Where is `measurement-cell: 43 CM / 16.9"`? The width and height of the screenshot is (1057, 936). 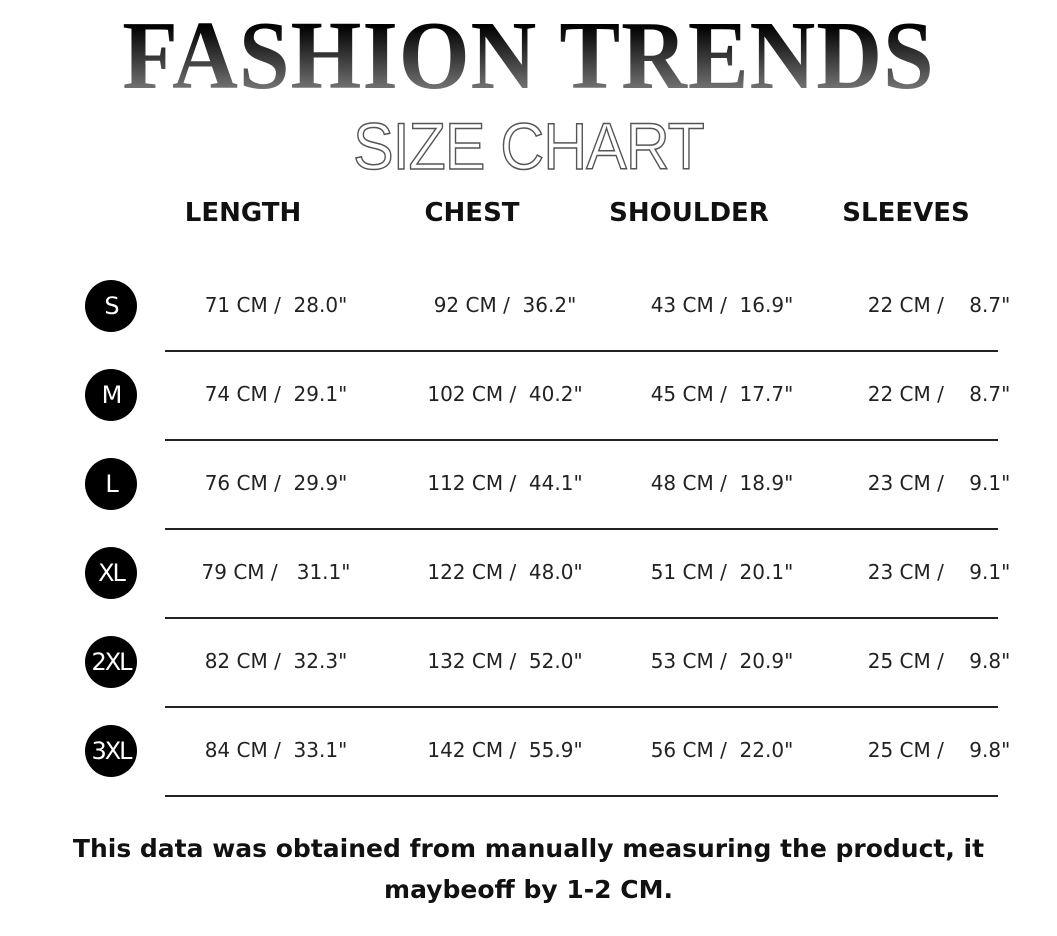 measurement-cell: 43 CM / 16.9" is located at coordinates (722, 305).